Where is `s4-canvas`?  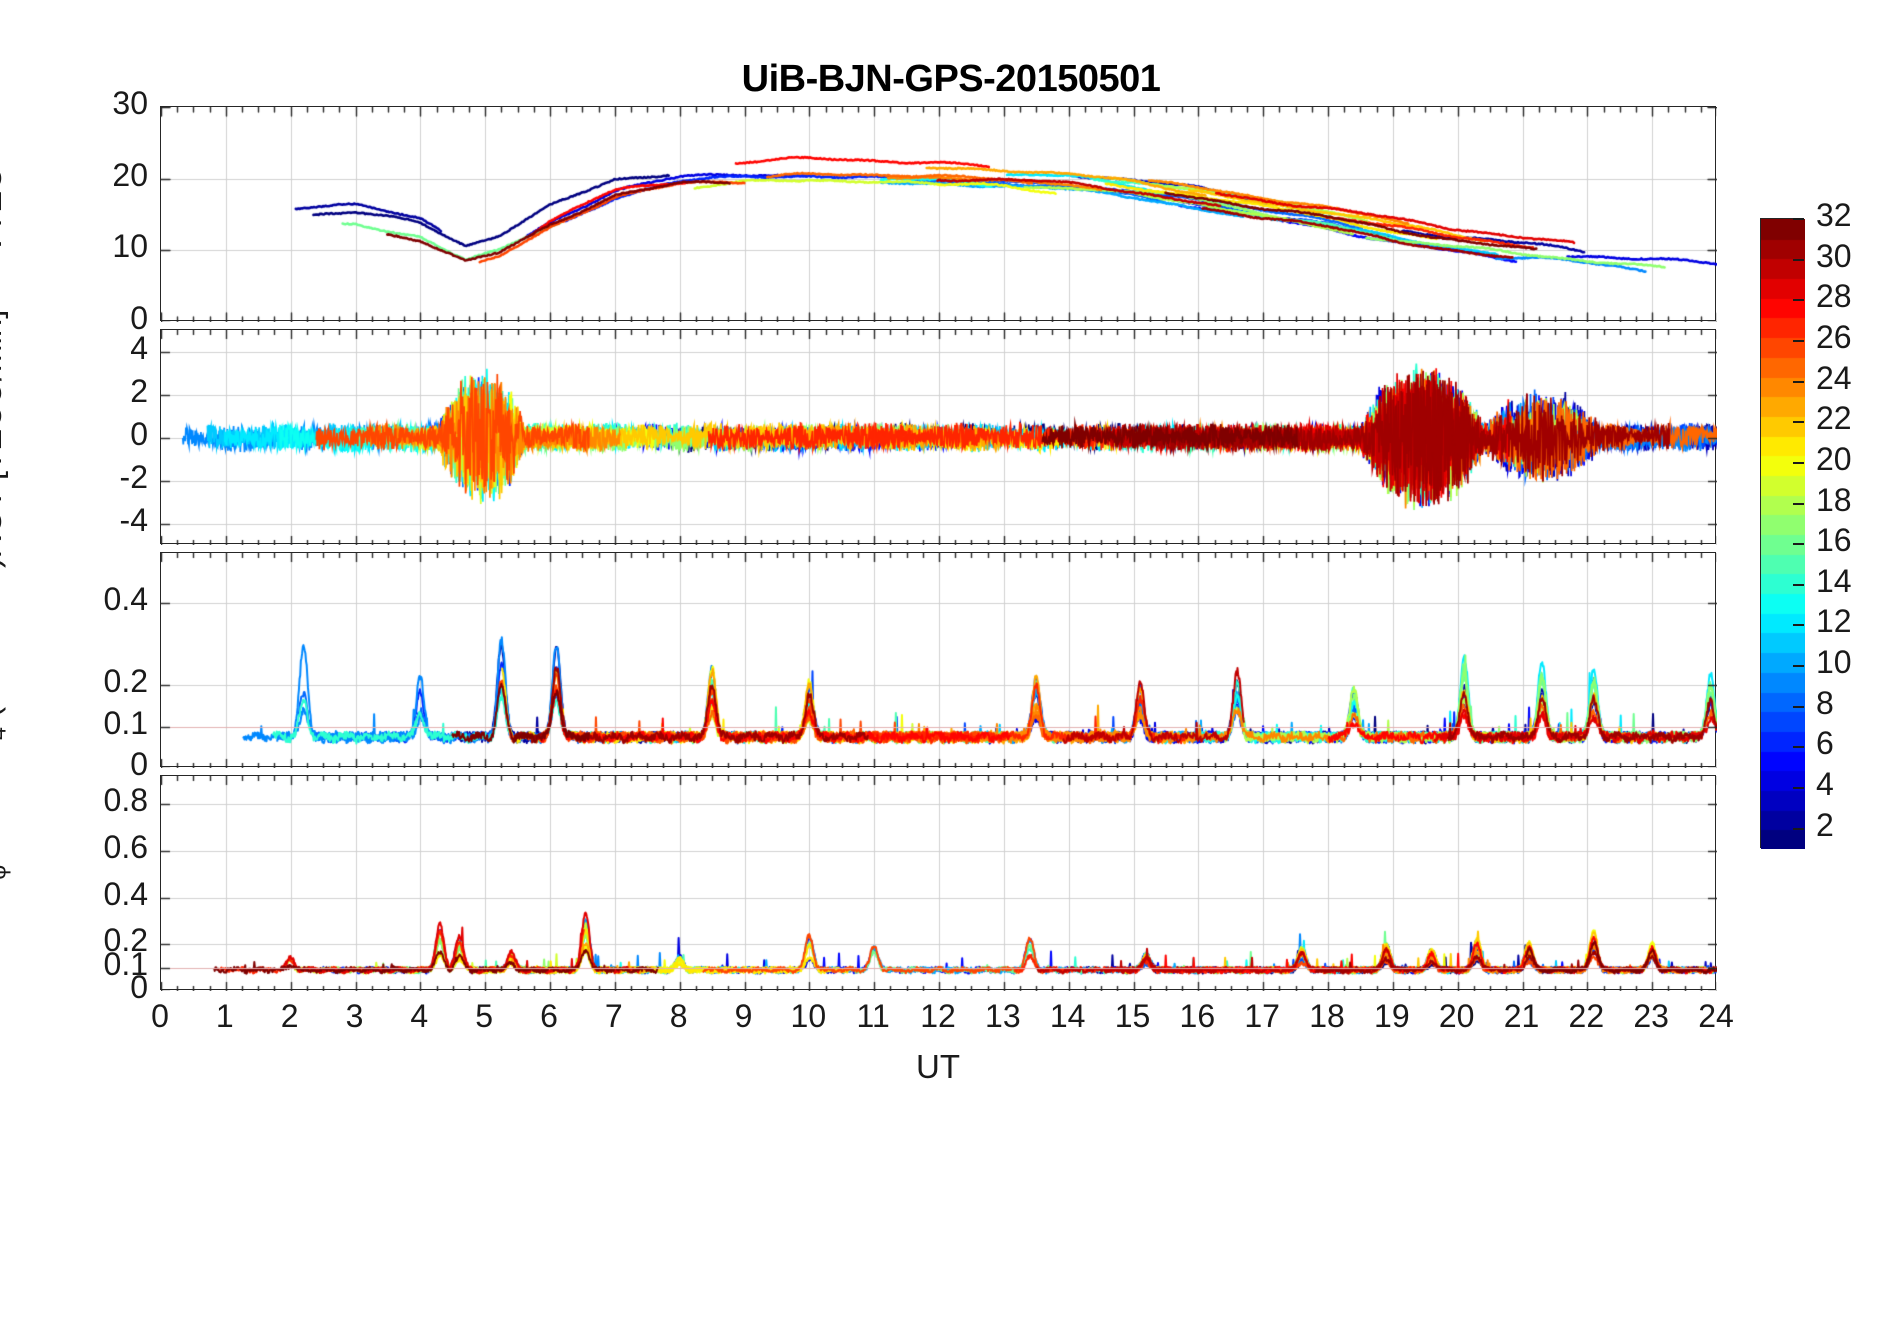 s4-canvas is located at coordinates (939, 660).